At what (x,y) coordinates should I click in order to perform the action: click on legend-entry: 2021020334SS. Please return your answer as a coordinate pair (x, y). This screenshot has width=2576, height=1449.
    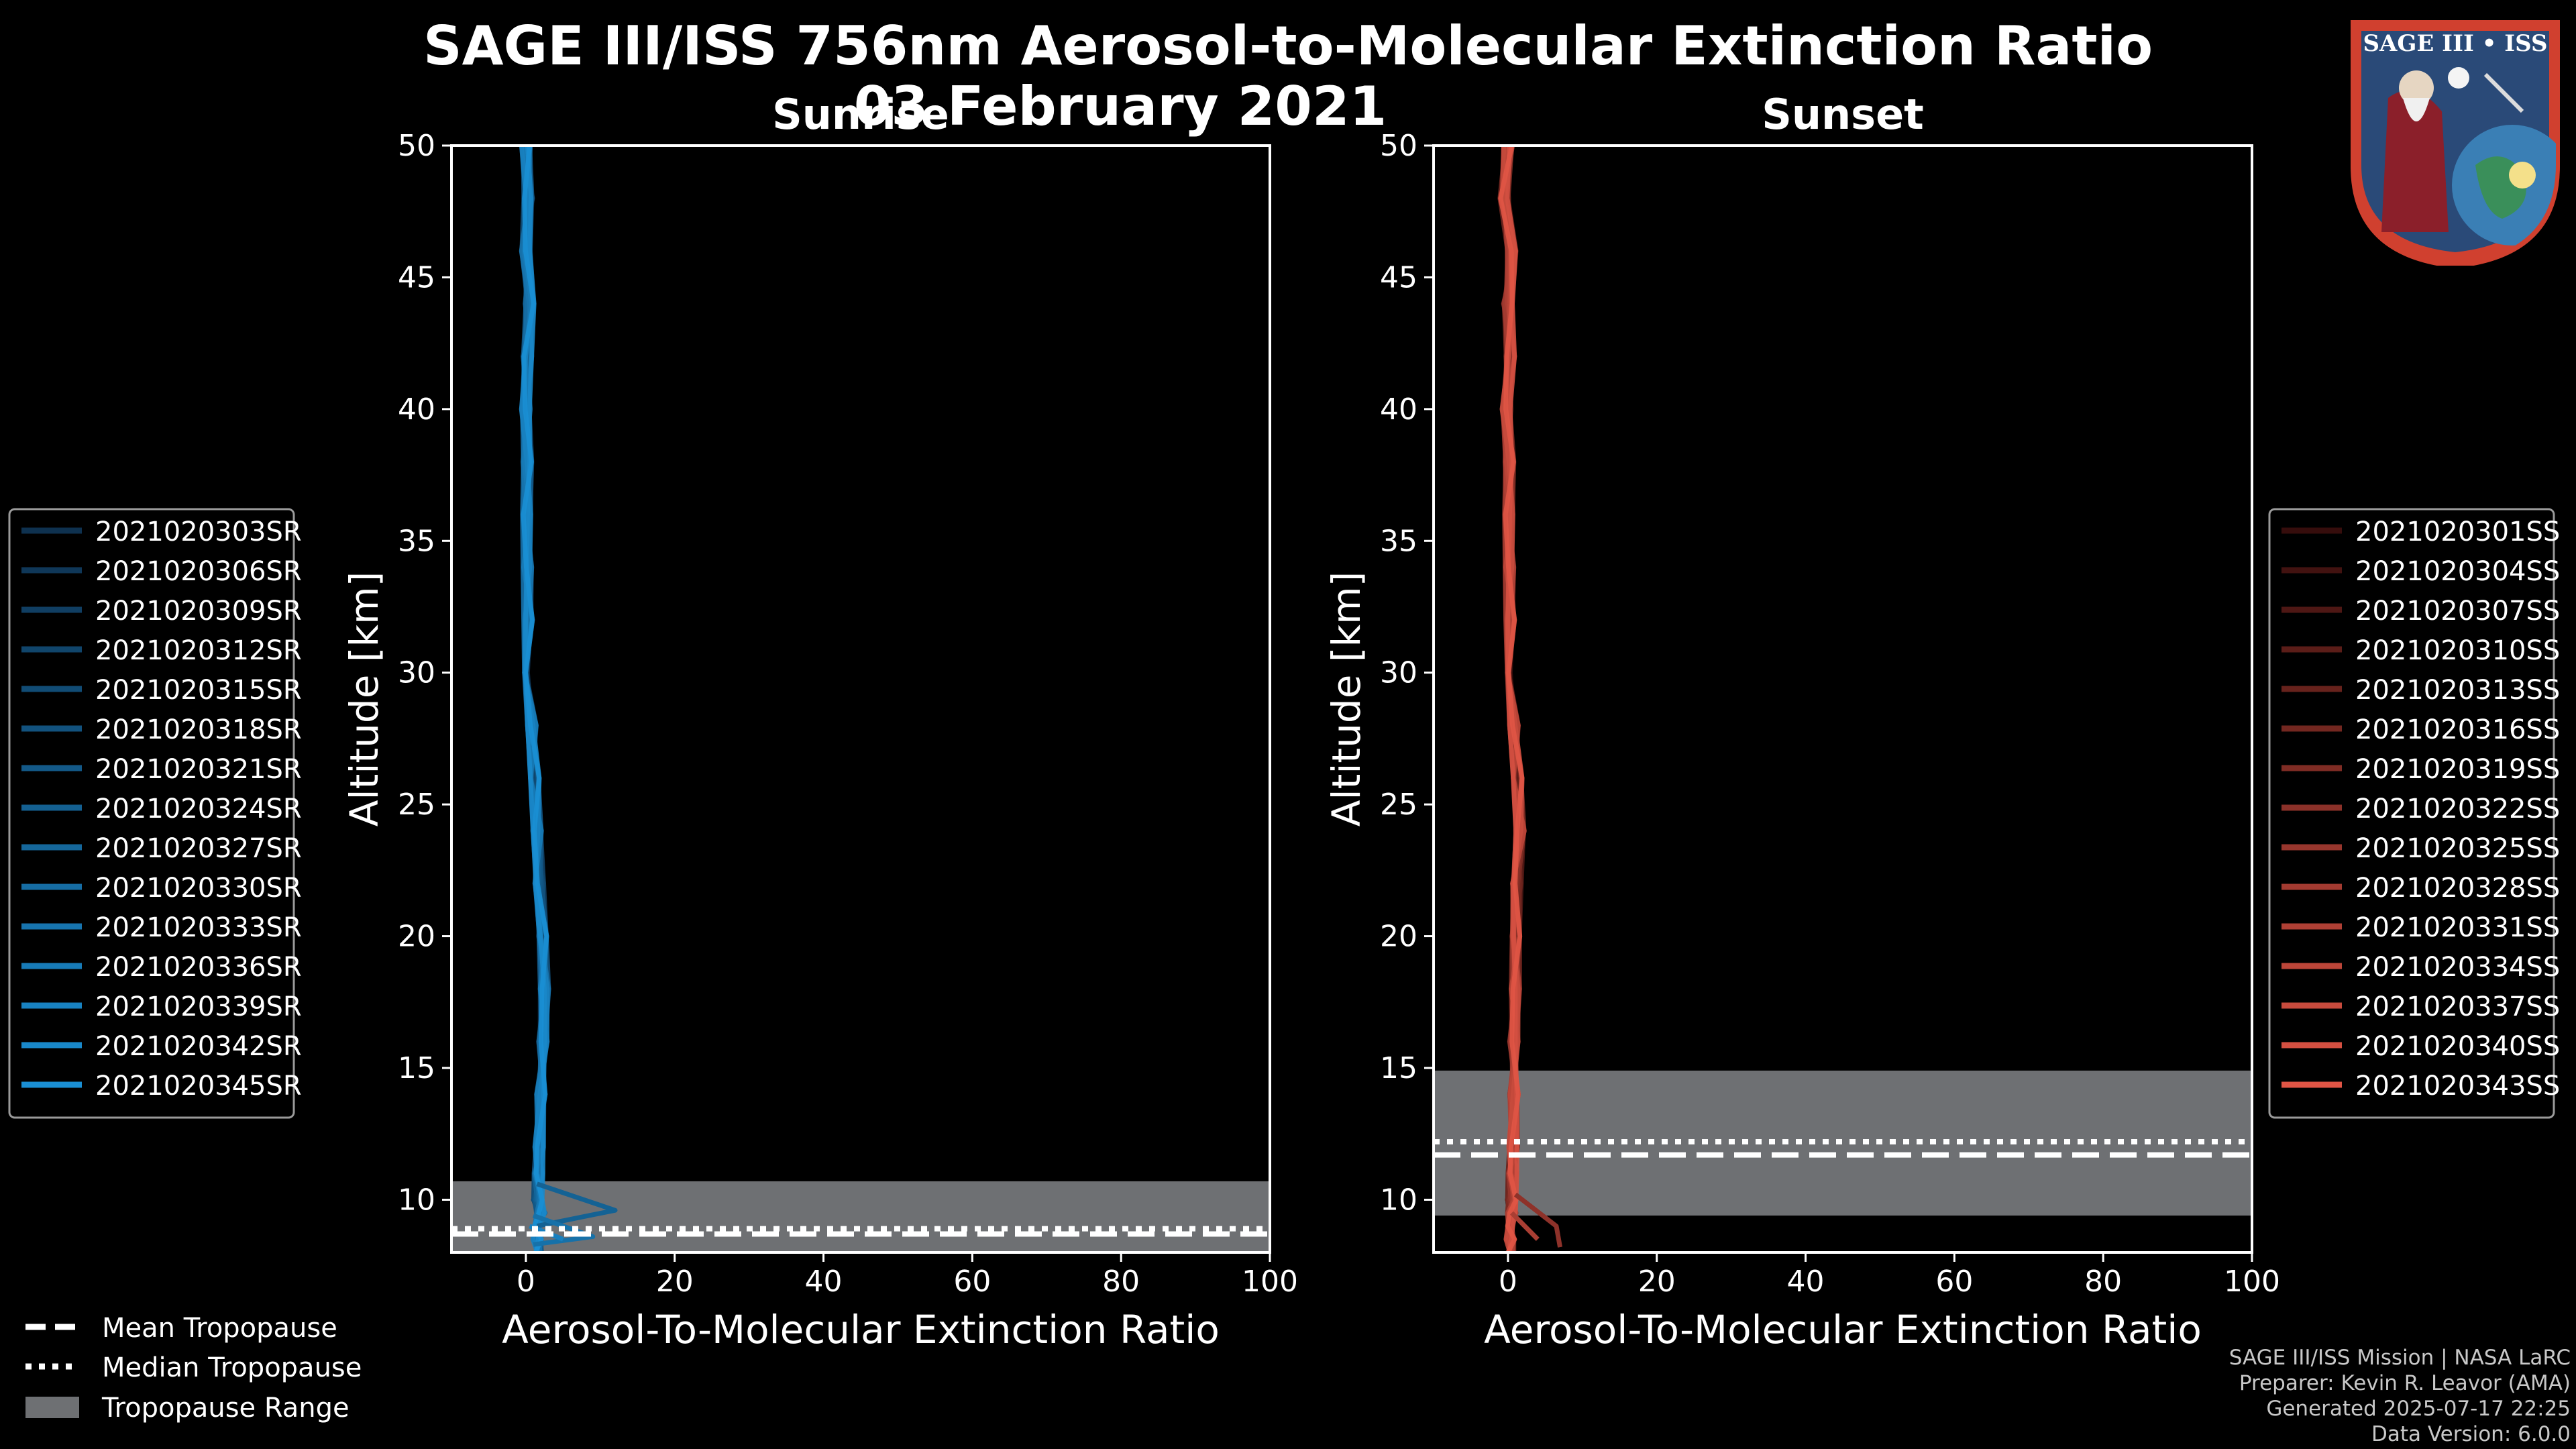
    Looking at the image, I should click on (2457, 967).